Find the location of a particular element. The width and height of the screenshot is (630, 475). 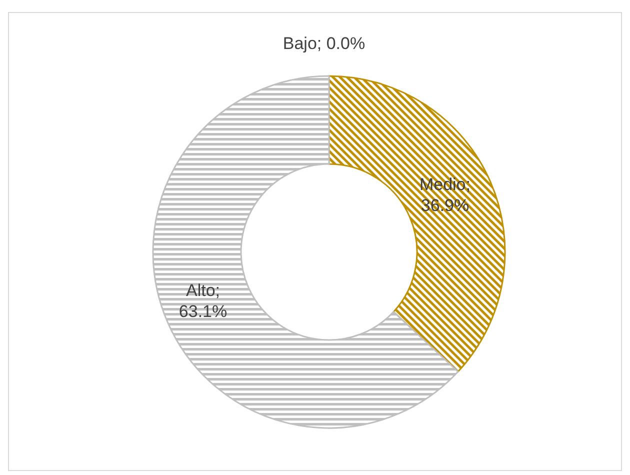

slice-label: Alto; 63.1% is located at coordinates (203, 300).